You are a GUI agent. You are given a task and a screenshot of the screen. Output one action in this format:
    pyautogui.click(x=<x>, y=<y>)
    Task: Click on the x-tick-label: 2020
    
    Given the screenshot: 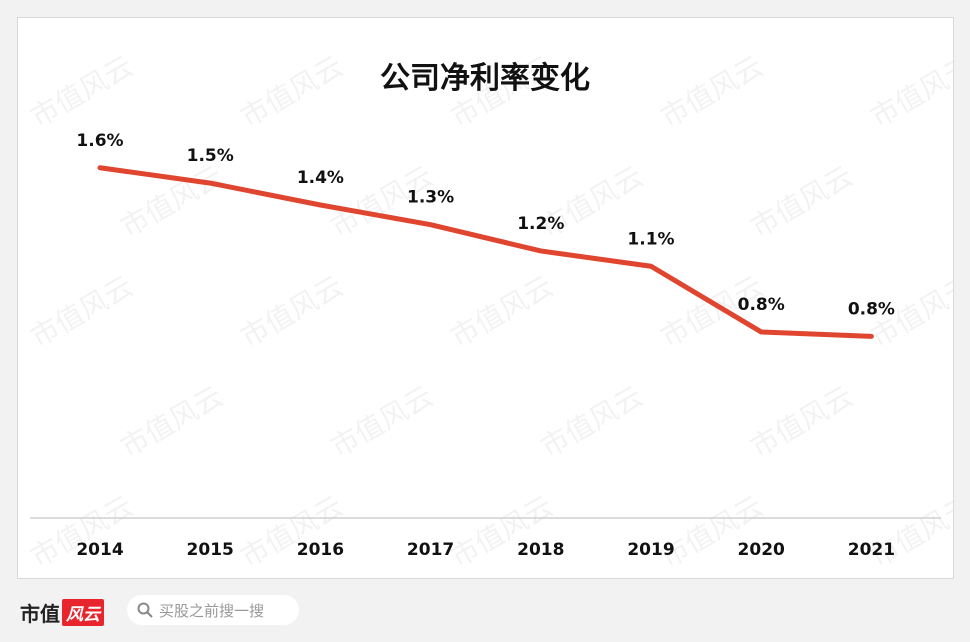 What is the action you would take?
    pyautogui.click(x=761, y=550)
    